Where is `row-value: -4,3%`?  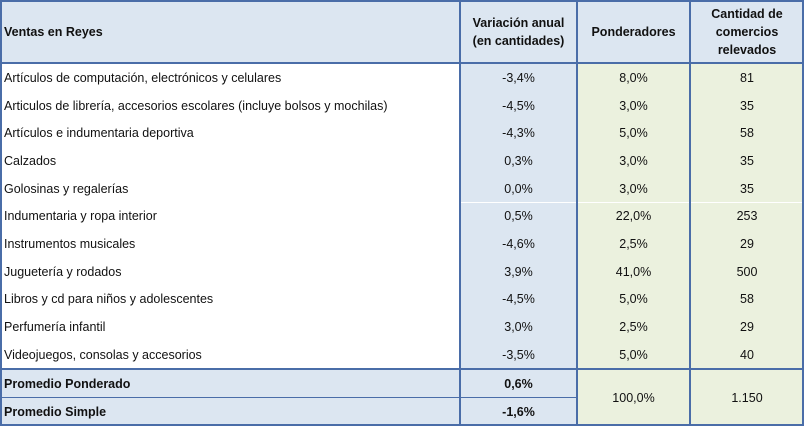 row-value: -4,3% is located at coordinates (518, 133).